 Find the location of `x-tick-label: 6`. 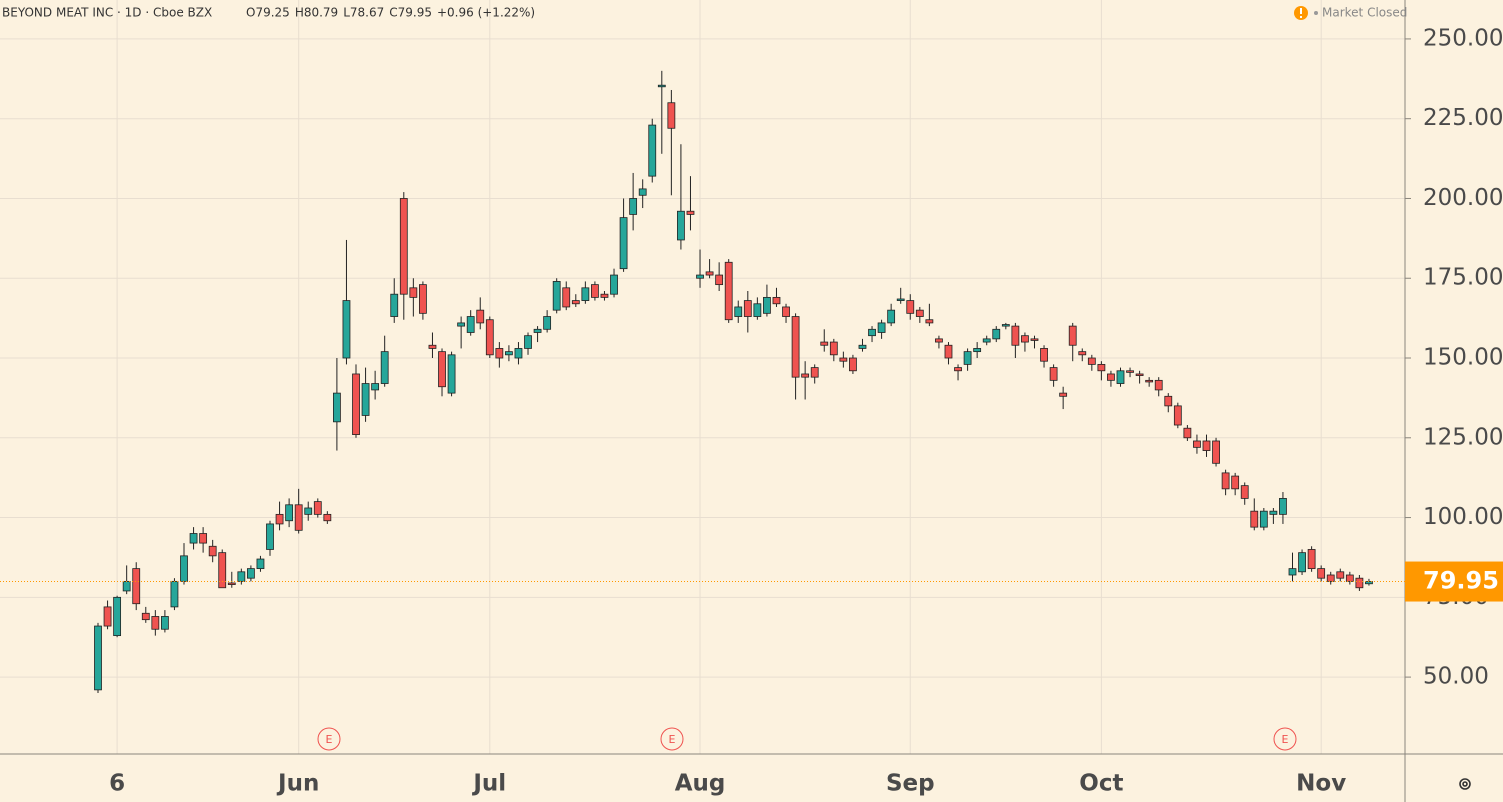

x-tick-label: 6 is located at coordinates (117, 784).